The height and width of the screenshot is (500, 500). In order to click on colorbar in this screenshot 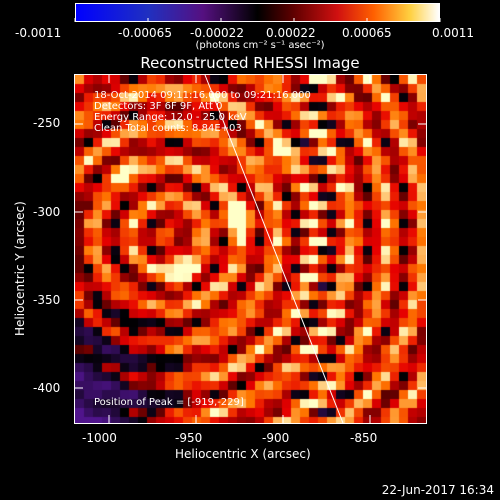, I will do `click(257, 12)`.